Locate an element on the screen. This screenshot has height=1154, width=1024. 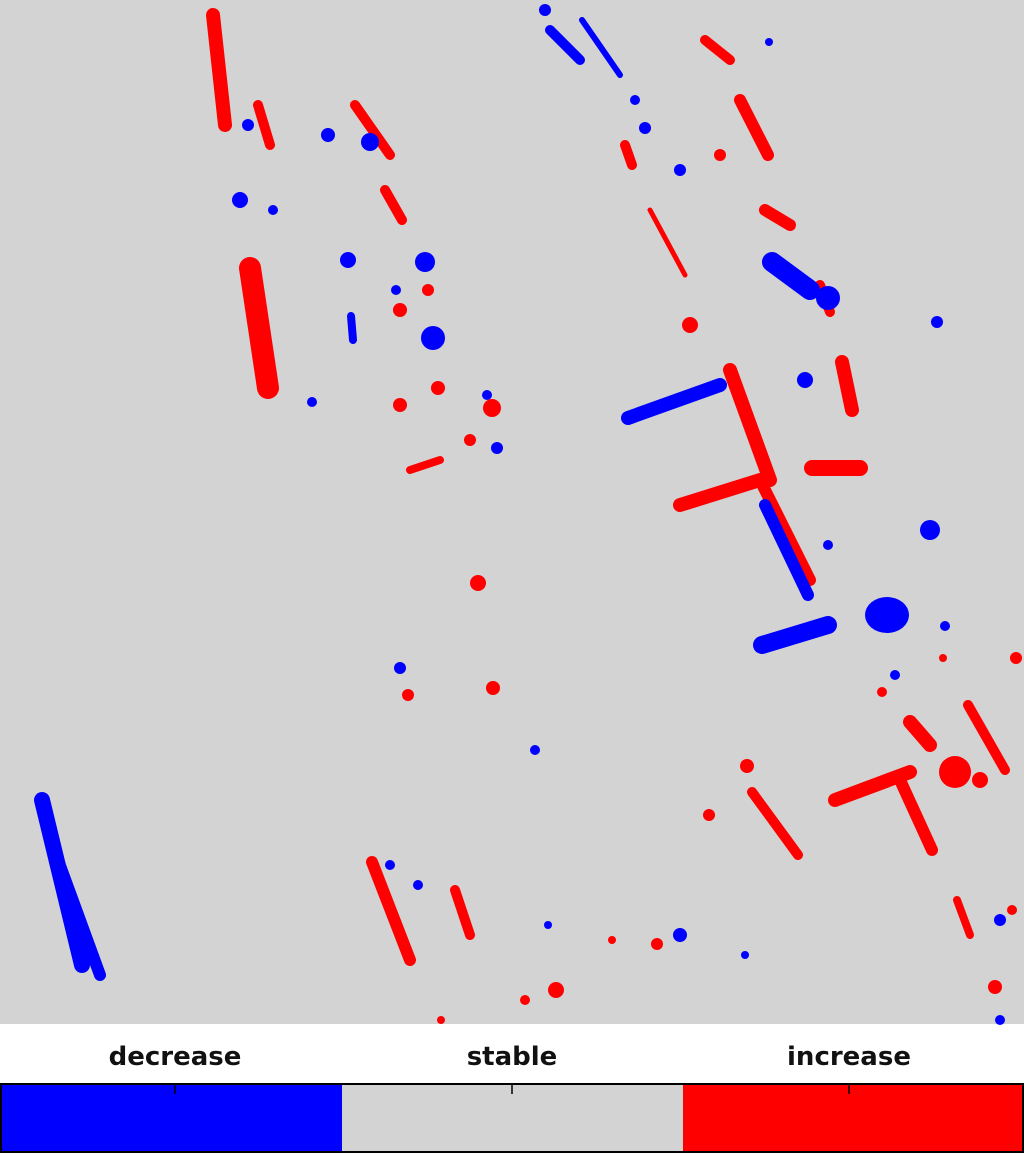
colorbar is located at coordinates (512, 1118).